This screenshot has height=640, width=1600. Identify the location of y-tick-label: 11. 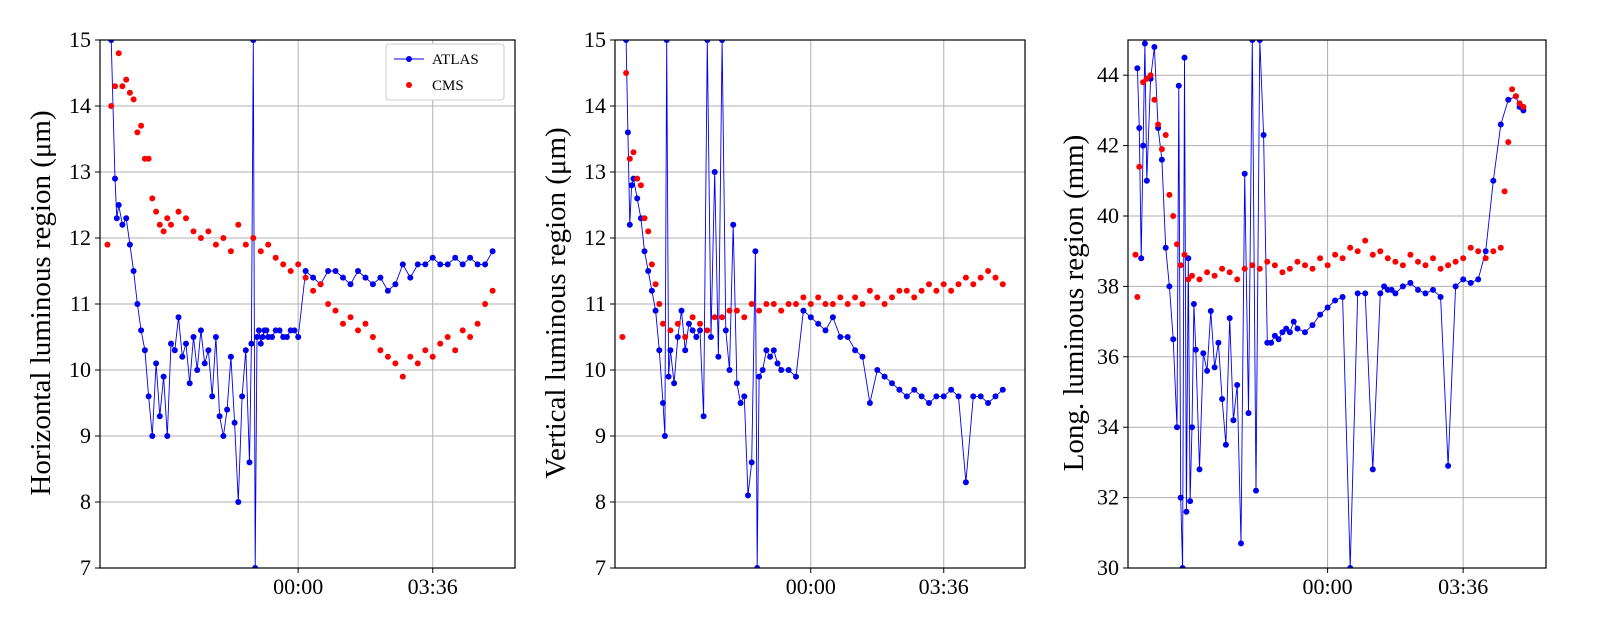
(80, 303).